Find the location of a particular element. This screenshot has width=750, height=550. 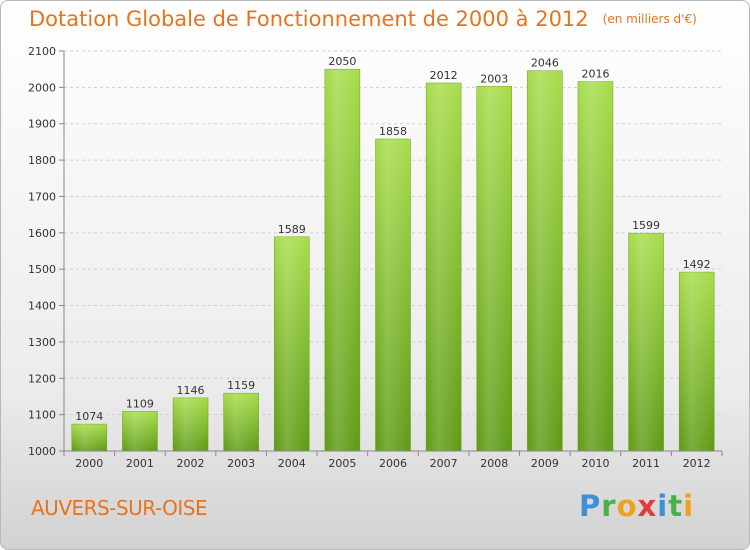

x-tick-label: 2001 is located at coordinates (140, 463).